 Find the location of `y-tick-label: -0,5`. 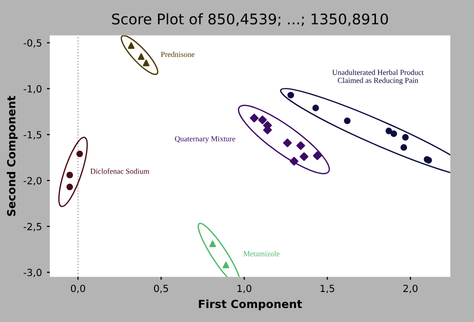

y-tick-label: -0,5 is located at coordinates (33, 43).